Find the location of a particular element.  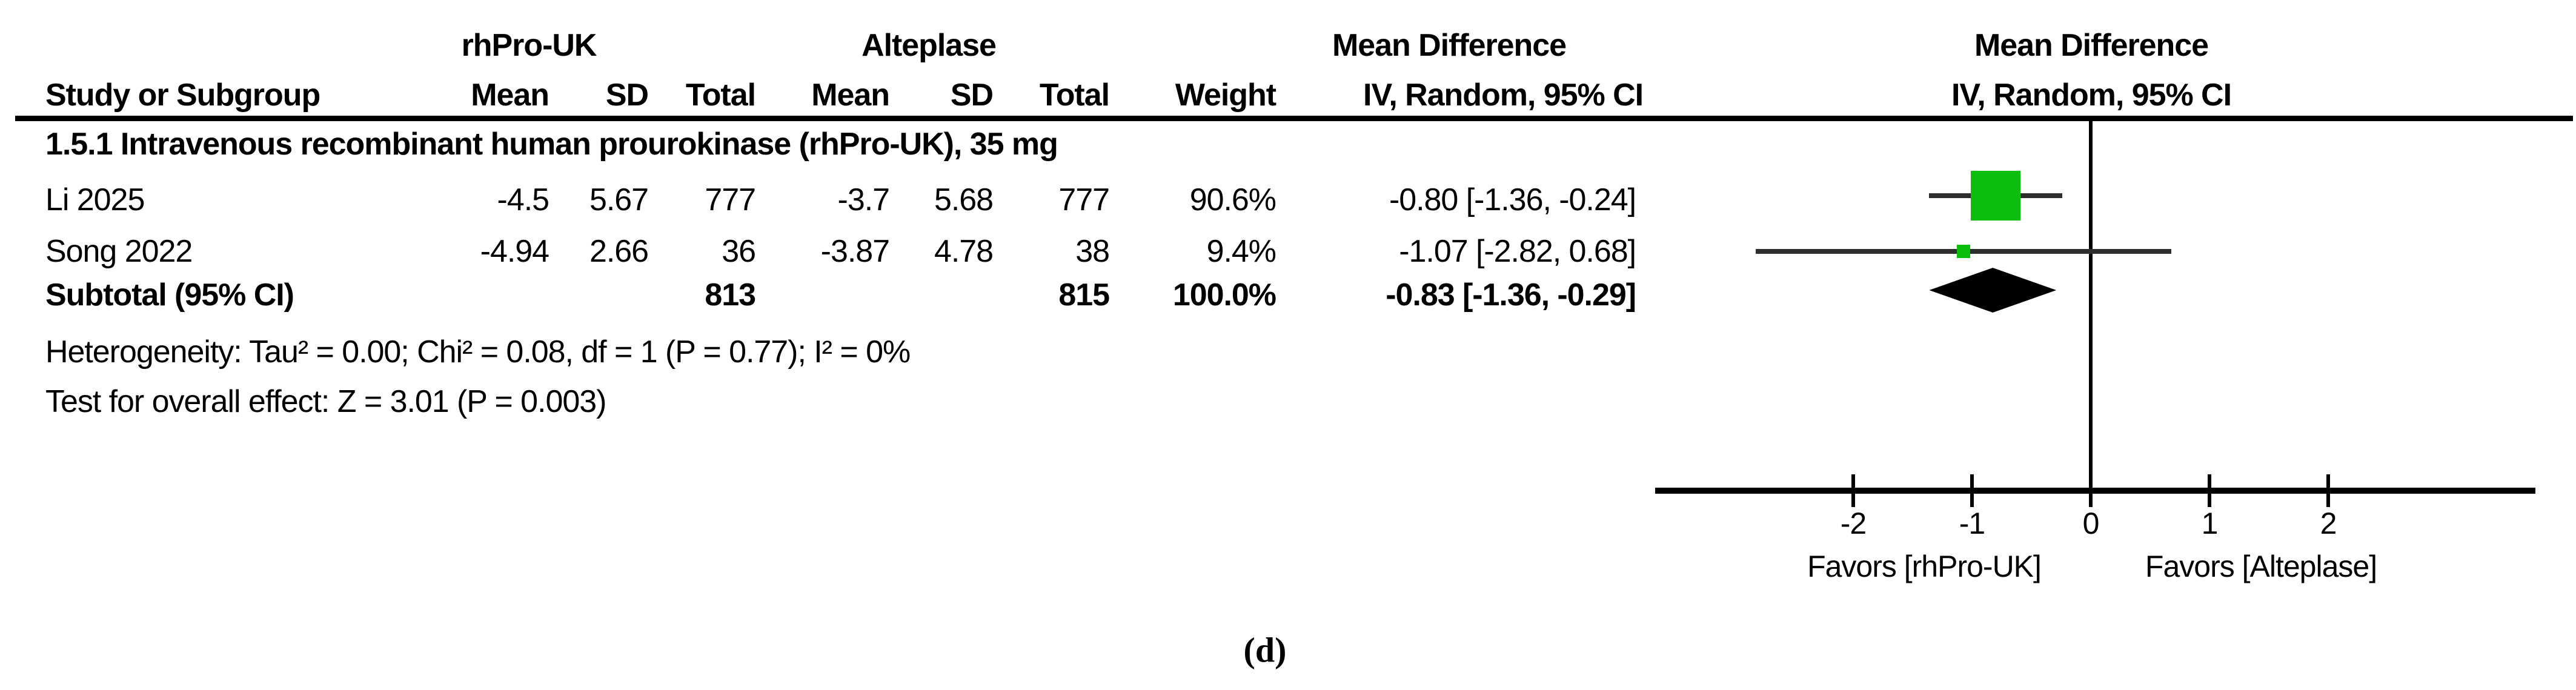

cell-mean2: -3.7 is located at coordinates (864, 199).